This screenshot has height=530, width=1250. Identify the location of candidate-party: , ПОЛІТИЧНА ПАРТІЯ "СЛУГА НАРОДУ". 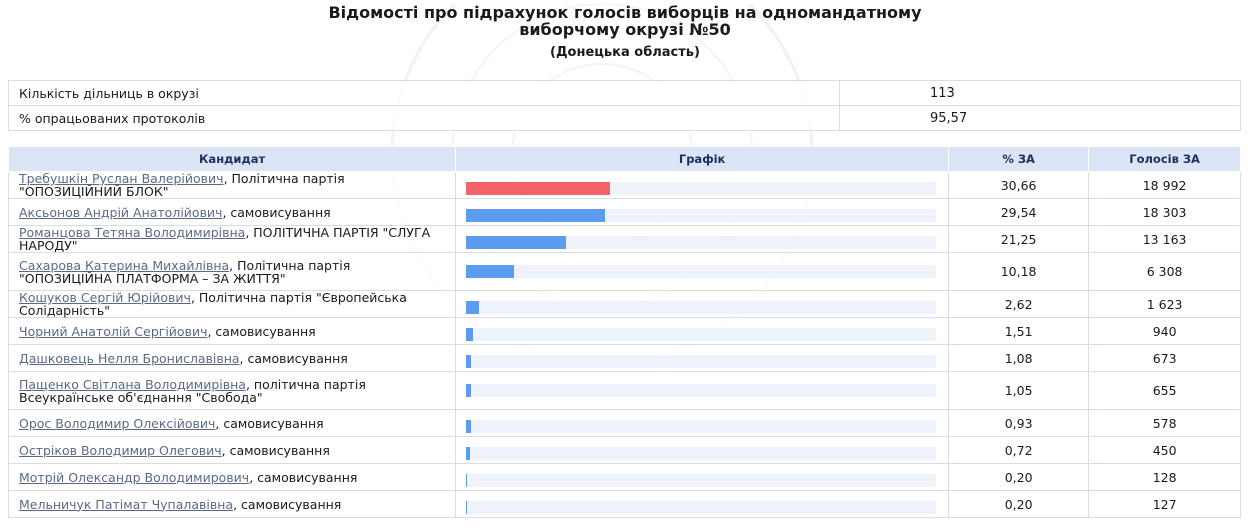
(225, 239).